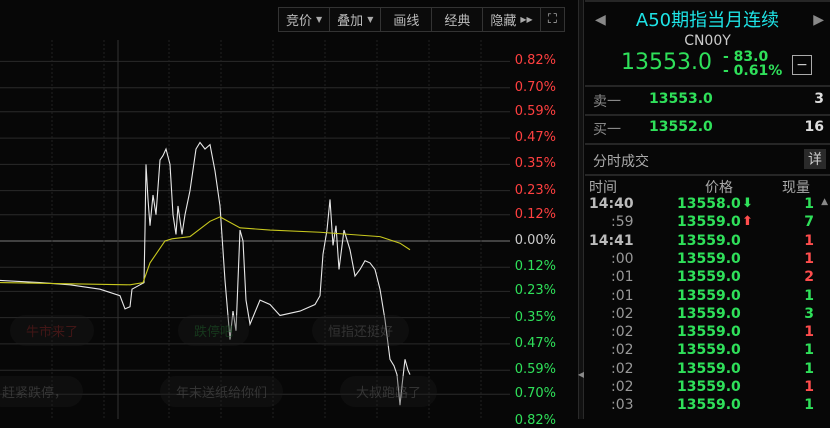  What do you see at coordinates (681, 99) in the screenshot?
I see `ask-price: 13553.0` at bounding box center [681, 99].